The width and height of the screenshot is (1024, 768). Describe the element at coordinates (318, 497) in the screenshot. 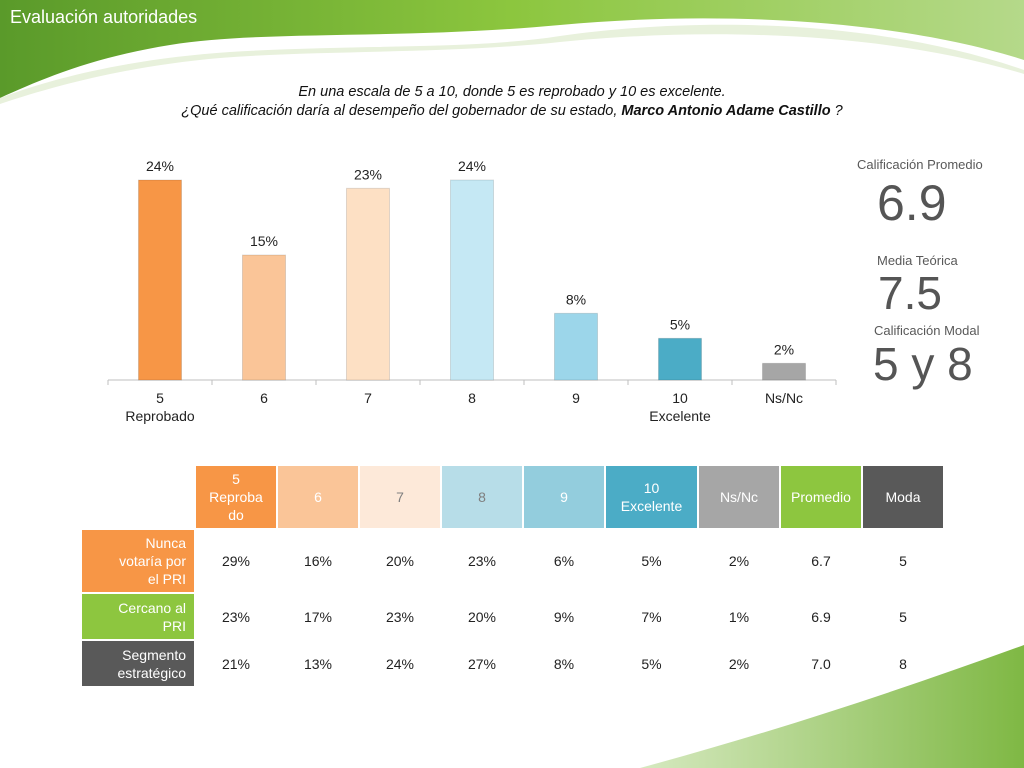

I see `table-header-cell: 6` at that location.